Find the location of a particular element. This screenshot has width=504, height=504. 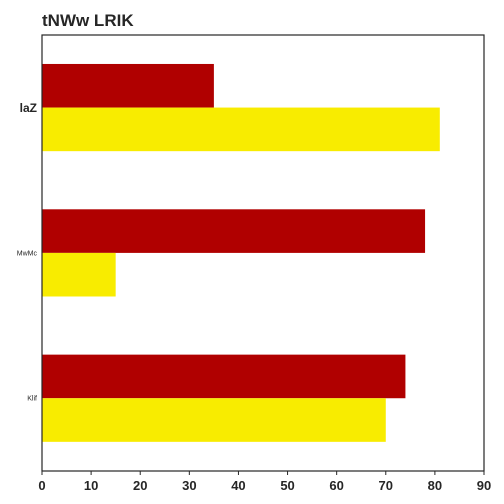

y-category-label: MwMc is located at coordinates (27, 253).